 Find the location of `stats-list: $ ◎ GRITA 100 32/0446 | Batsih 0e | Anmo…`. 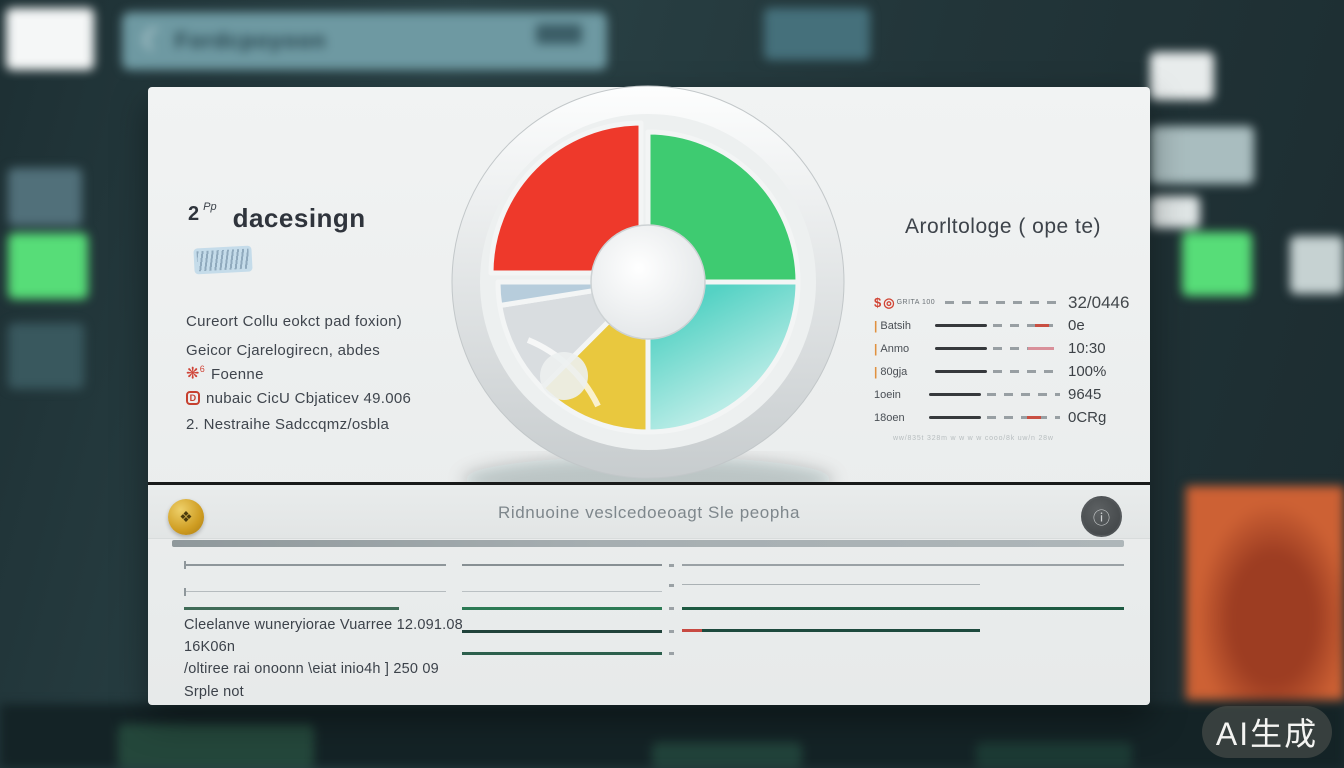

stats-list: $ ◎ GRITA 100 32/0446 | Batsih 0e | Anmo… is located at coordinates (1003, 362).